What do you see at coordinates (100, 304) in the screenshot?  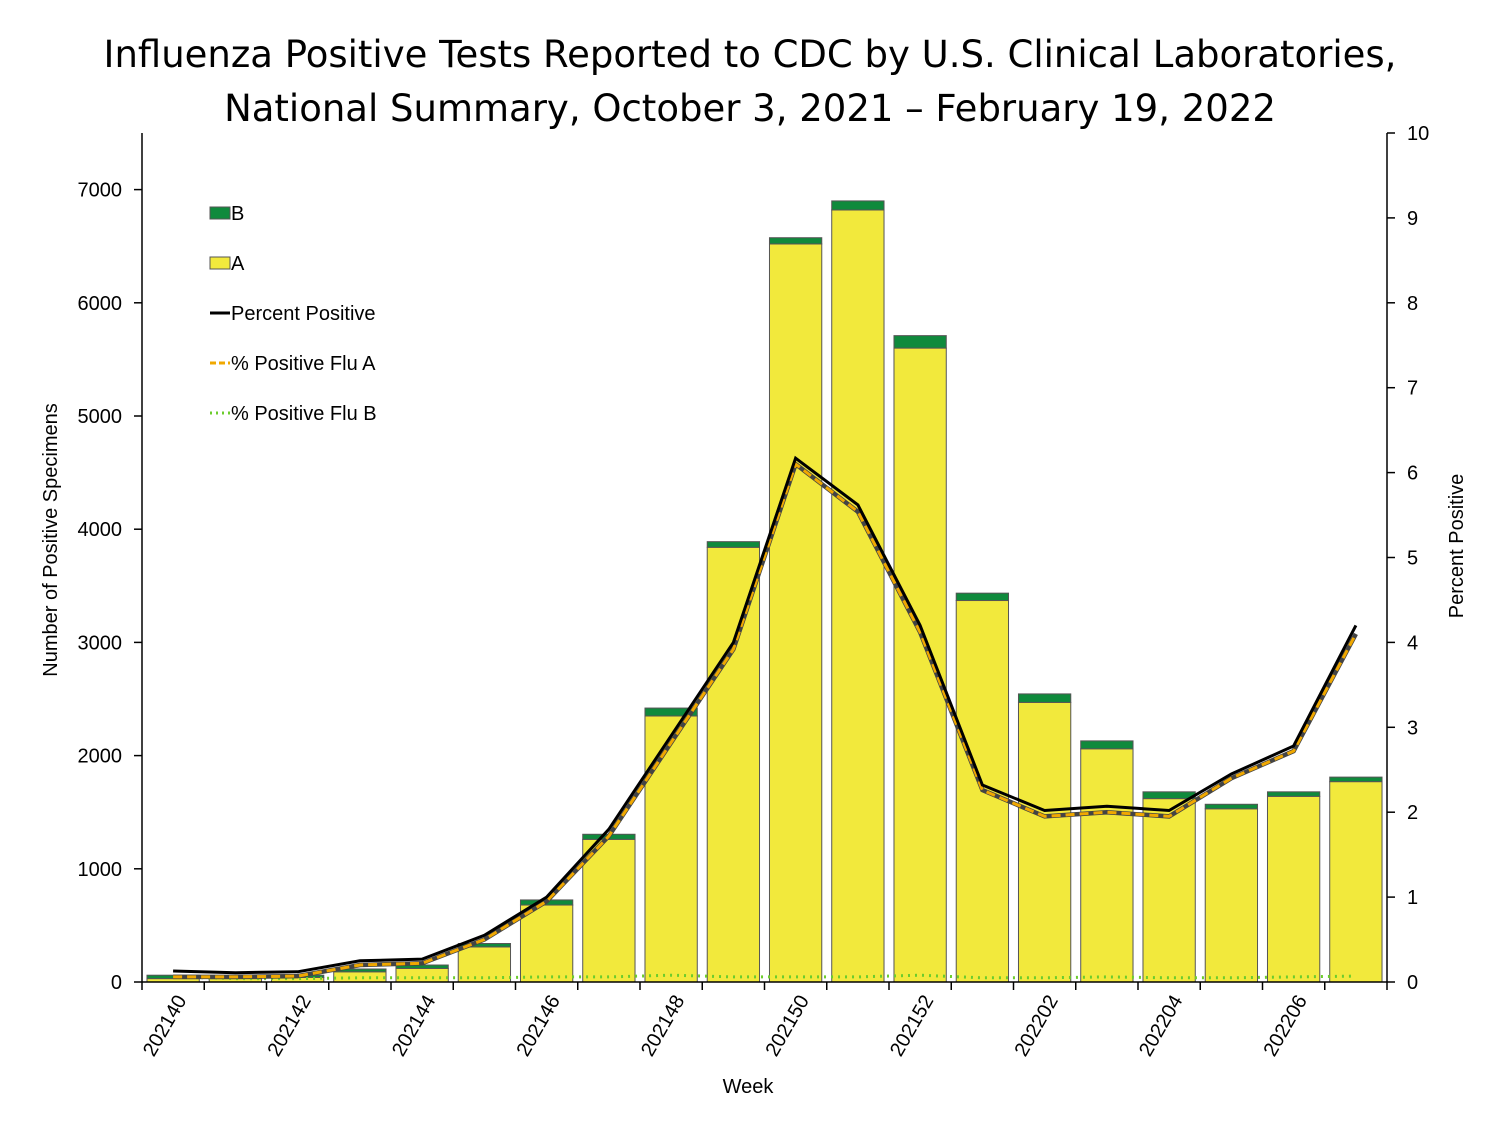 I see `y-left-tick-label-6000: 6000` at bounding box center [100, 304].